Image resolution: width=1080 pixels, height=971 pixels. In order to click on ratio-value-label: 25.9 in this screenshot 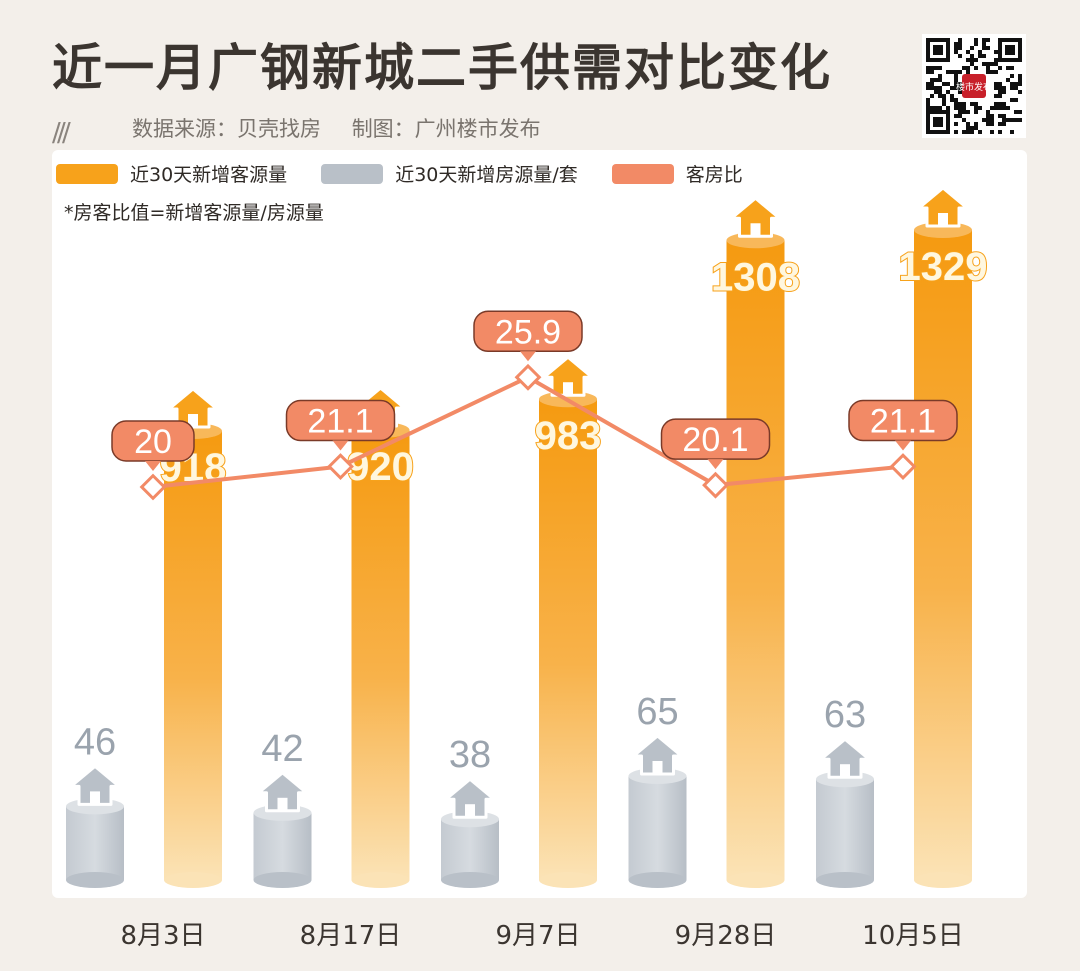, I will do `click(528, 332)`.